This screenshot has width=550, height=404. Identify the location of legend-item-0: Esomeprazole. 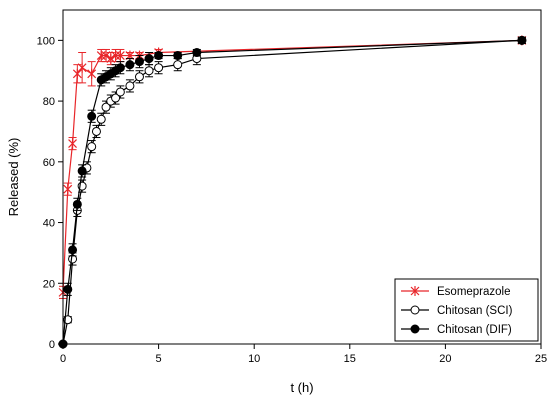
(456, 292).